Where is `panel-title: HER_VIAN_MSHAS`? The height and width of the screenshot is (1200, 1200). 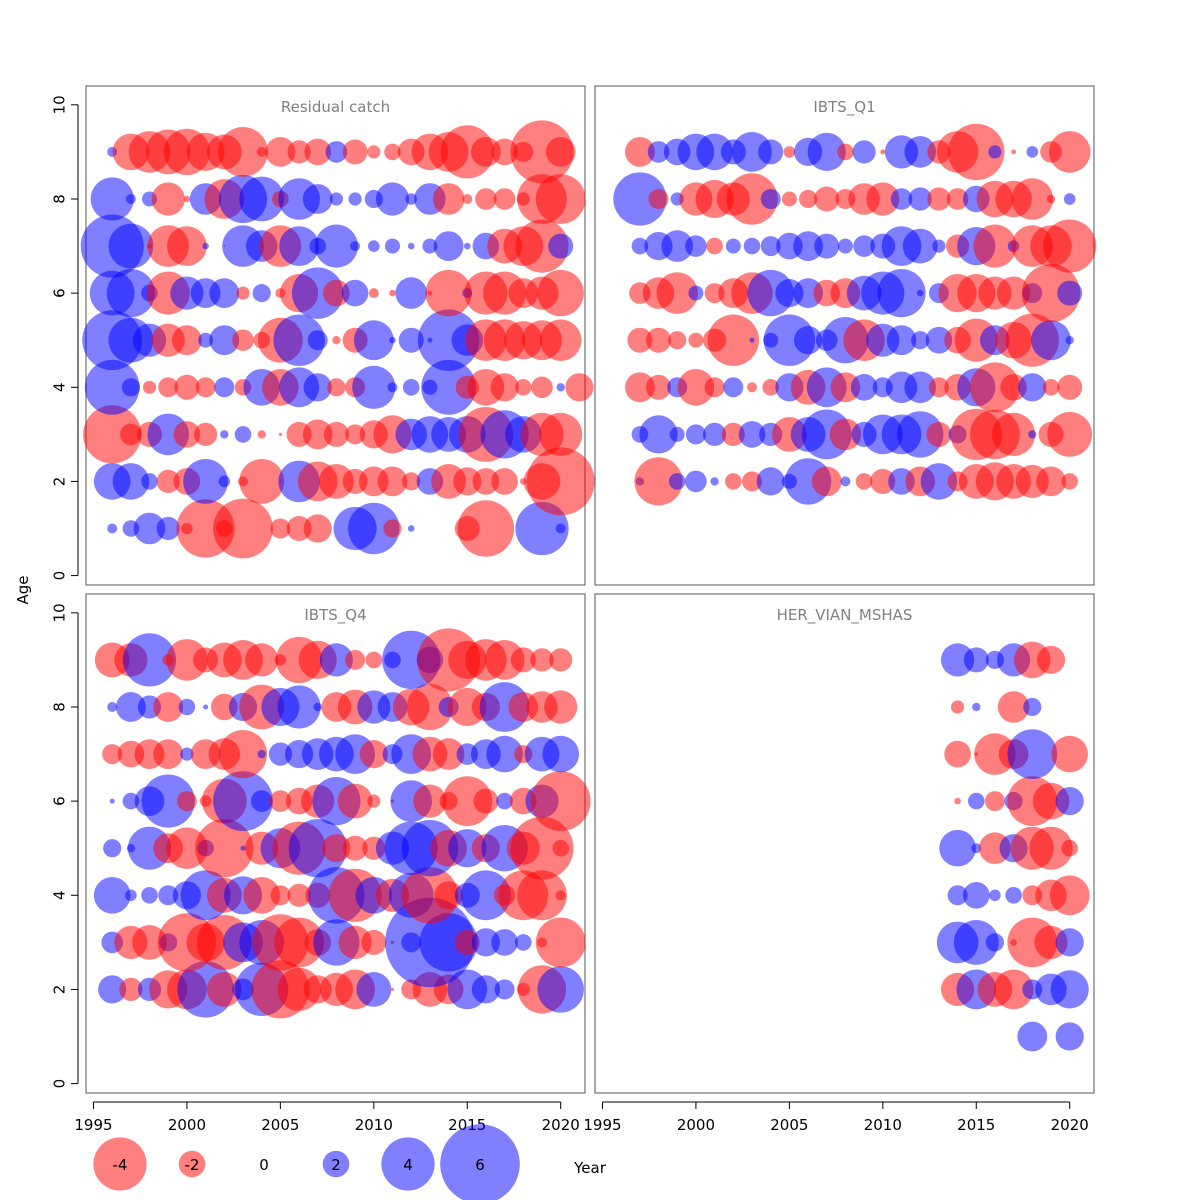 panel-title: HER_VIAN_MSHAS is located at coordinates (845, 615).